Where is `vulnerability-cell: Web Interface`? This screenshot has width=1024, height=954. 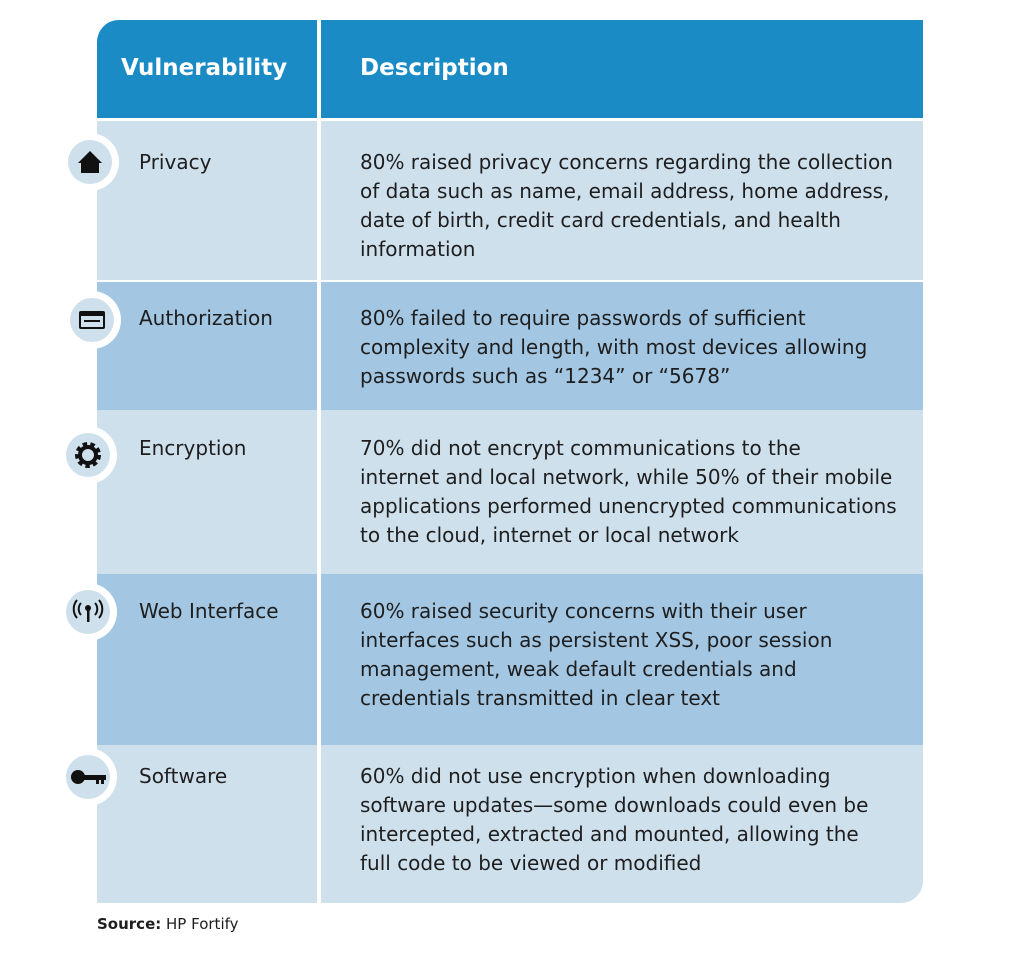
vulnerability-cell: Web Interface is located at coordinates (209, 611).